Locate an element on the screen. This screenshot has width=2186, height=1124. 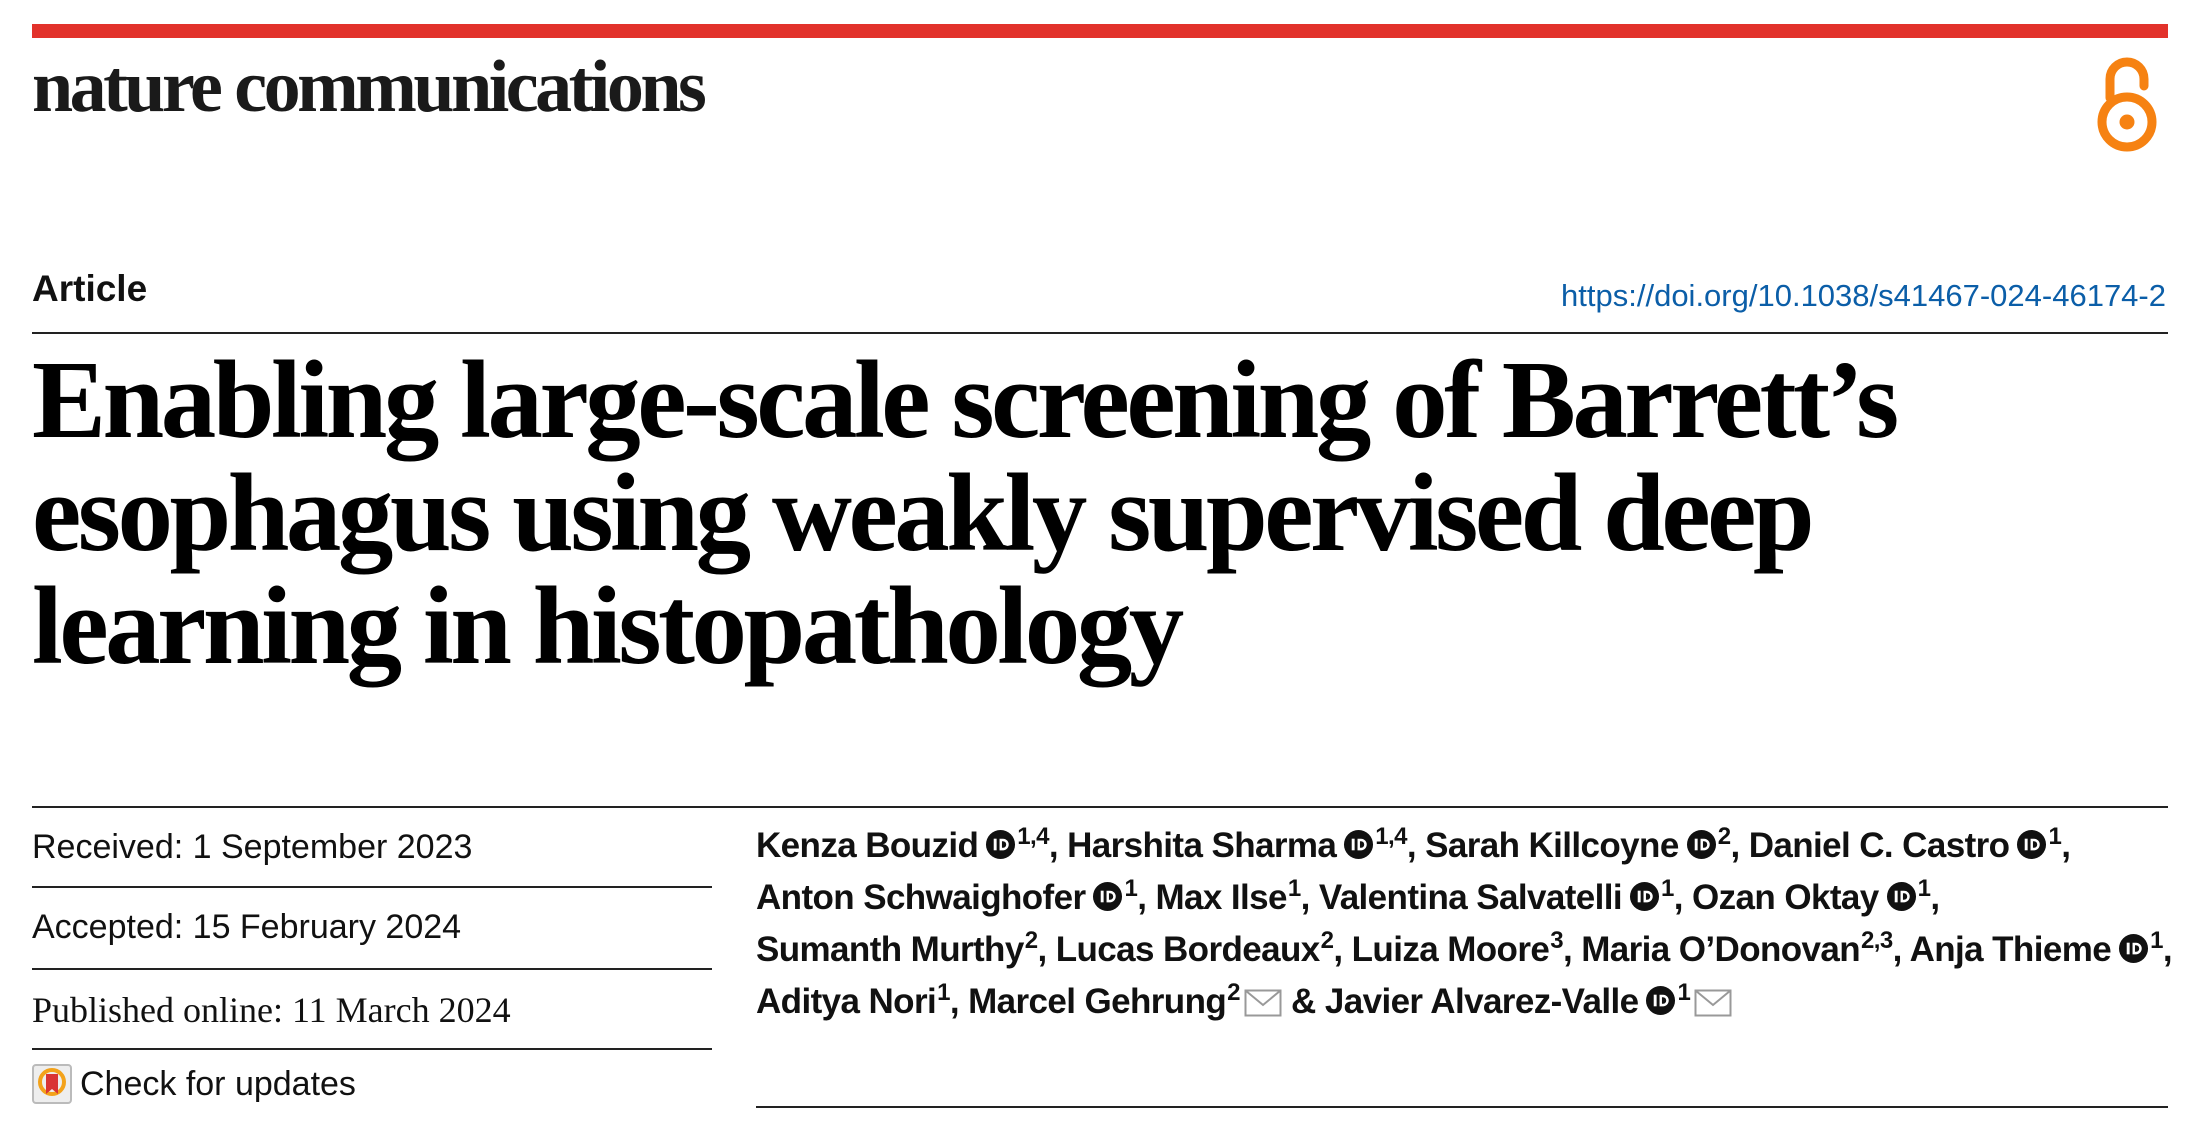
open-access-lock-icon is located at coordinates (2127, 104).